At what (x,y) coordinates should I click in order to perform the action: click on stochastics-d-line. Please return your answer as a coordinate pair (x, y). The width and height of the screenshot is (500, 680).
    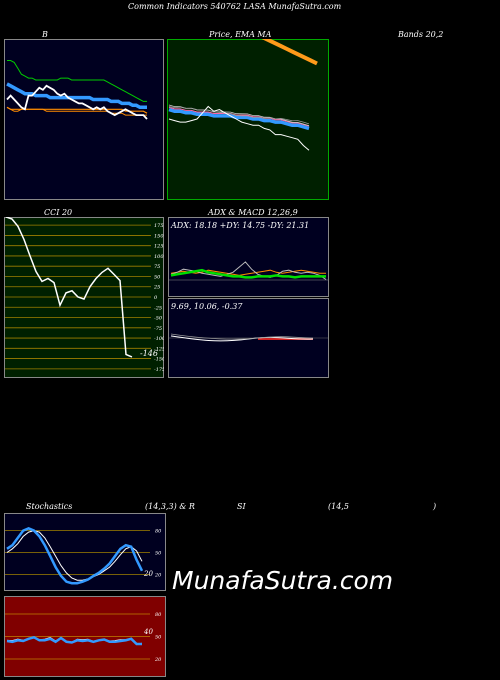
    Looking at the image, I should click on (74, 555).